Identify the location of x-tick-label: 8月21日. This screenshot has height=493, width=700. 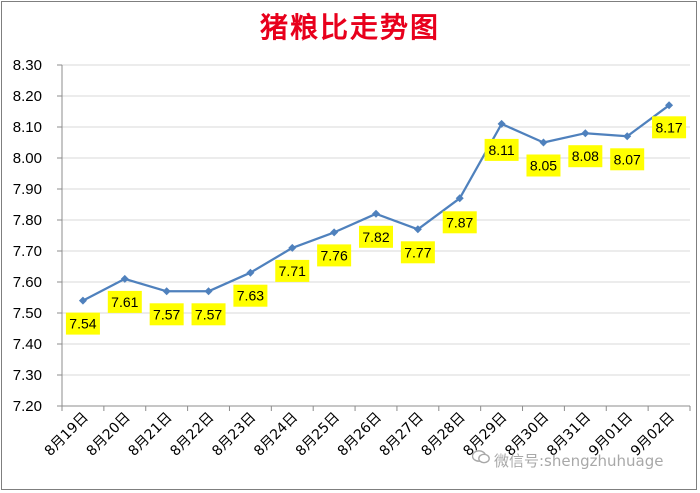
(150, 435).